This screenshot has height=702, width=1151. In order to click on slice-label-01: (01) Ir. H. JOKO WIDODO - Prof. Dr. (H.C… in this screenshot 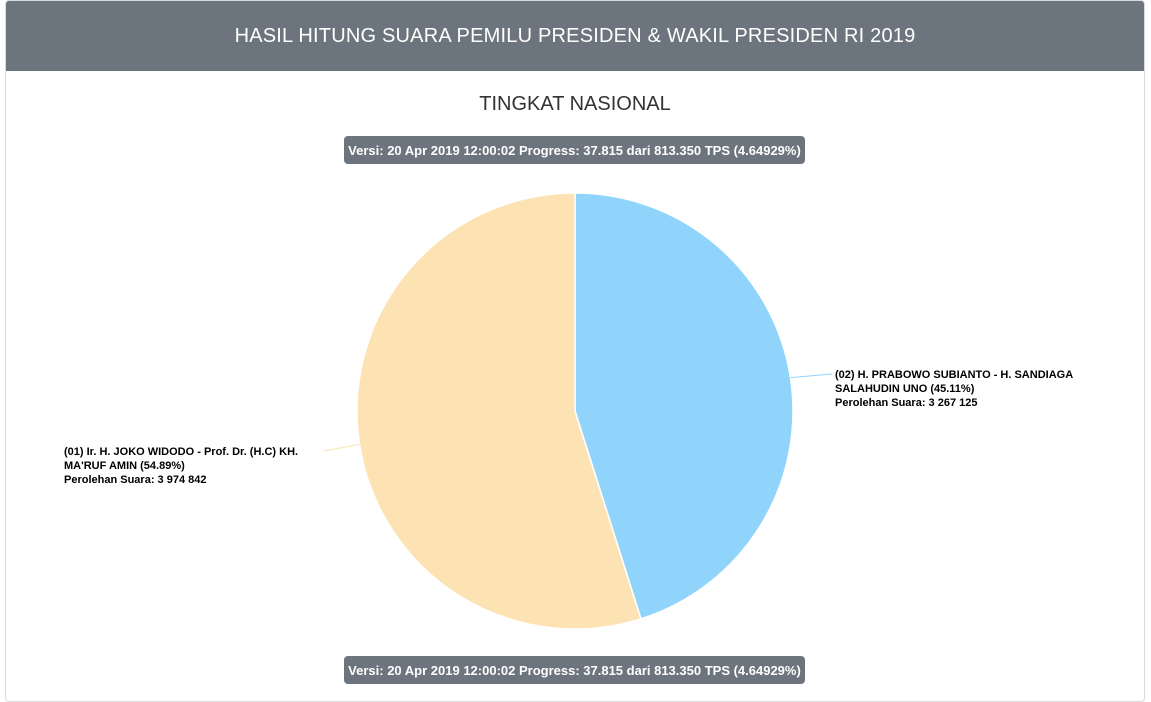, I will do `click(199, 466)`.